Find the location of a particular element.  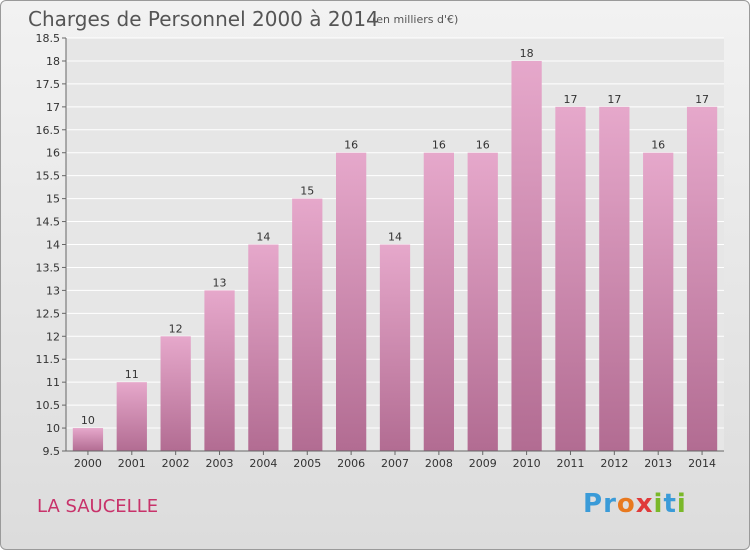

data-label: 11 is located at coordinates (132, 374).